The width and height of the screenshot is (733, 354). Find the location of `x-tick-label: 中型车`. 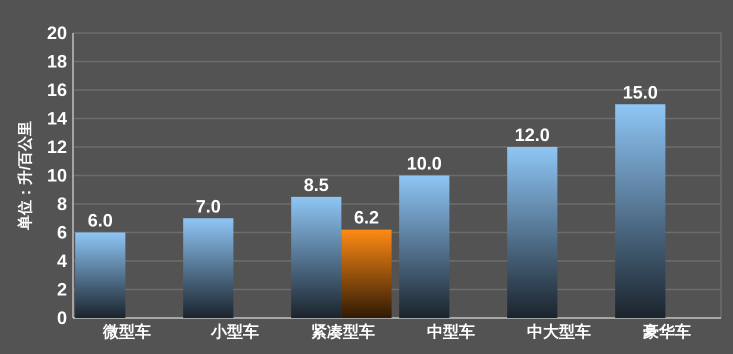

x-tick-label: 中型车 is located at coordinates (451, 332).